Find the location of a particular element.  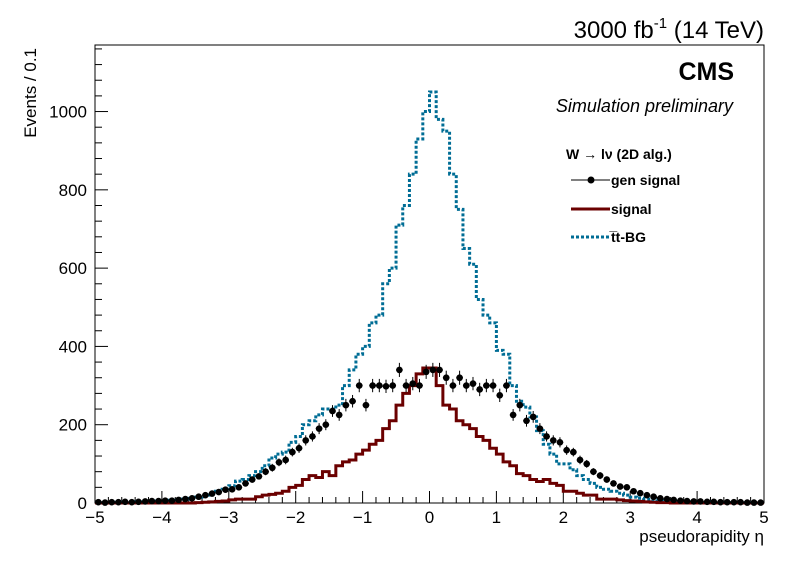

legend-header: W → lν (2D alg.) is located at coordinates (619, 154).